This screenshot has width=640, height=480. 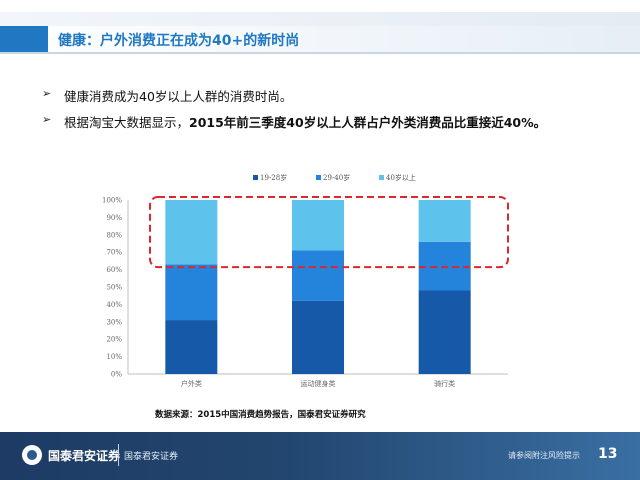 I want to click on logo-text: 国泰君安证券, so click(x=84, y=456).